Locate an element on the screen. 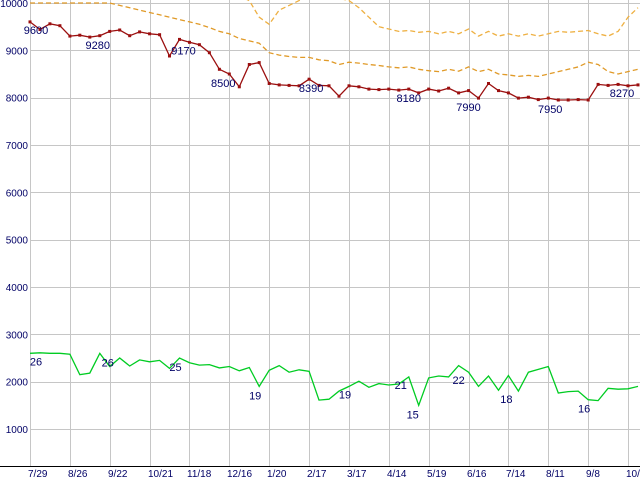  x-tick-label: 4/14 is located at coordinates (397, 474).